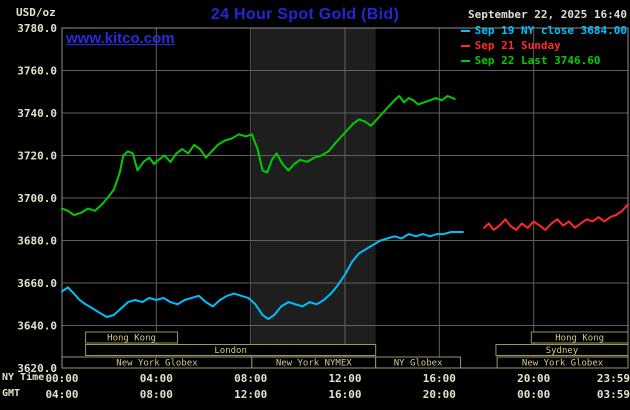  What do you see at coordinates (37, 28) in the screenshot?
I see `y-tick-label: 3780.0` at bounding box center [37, 28].